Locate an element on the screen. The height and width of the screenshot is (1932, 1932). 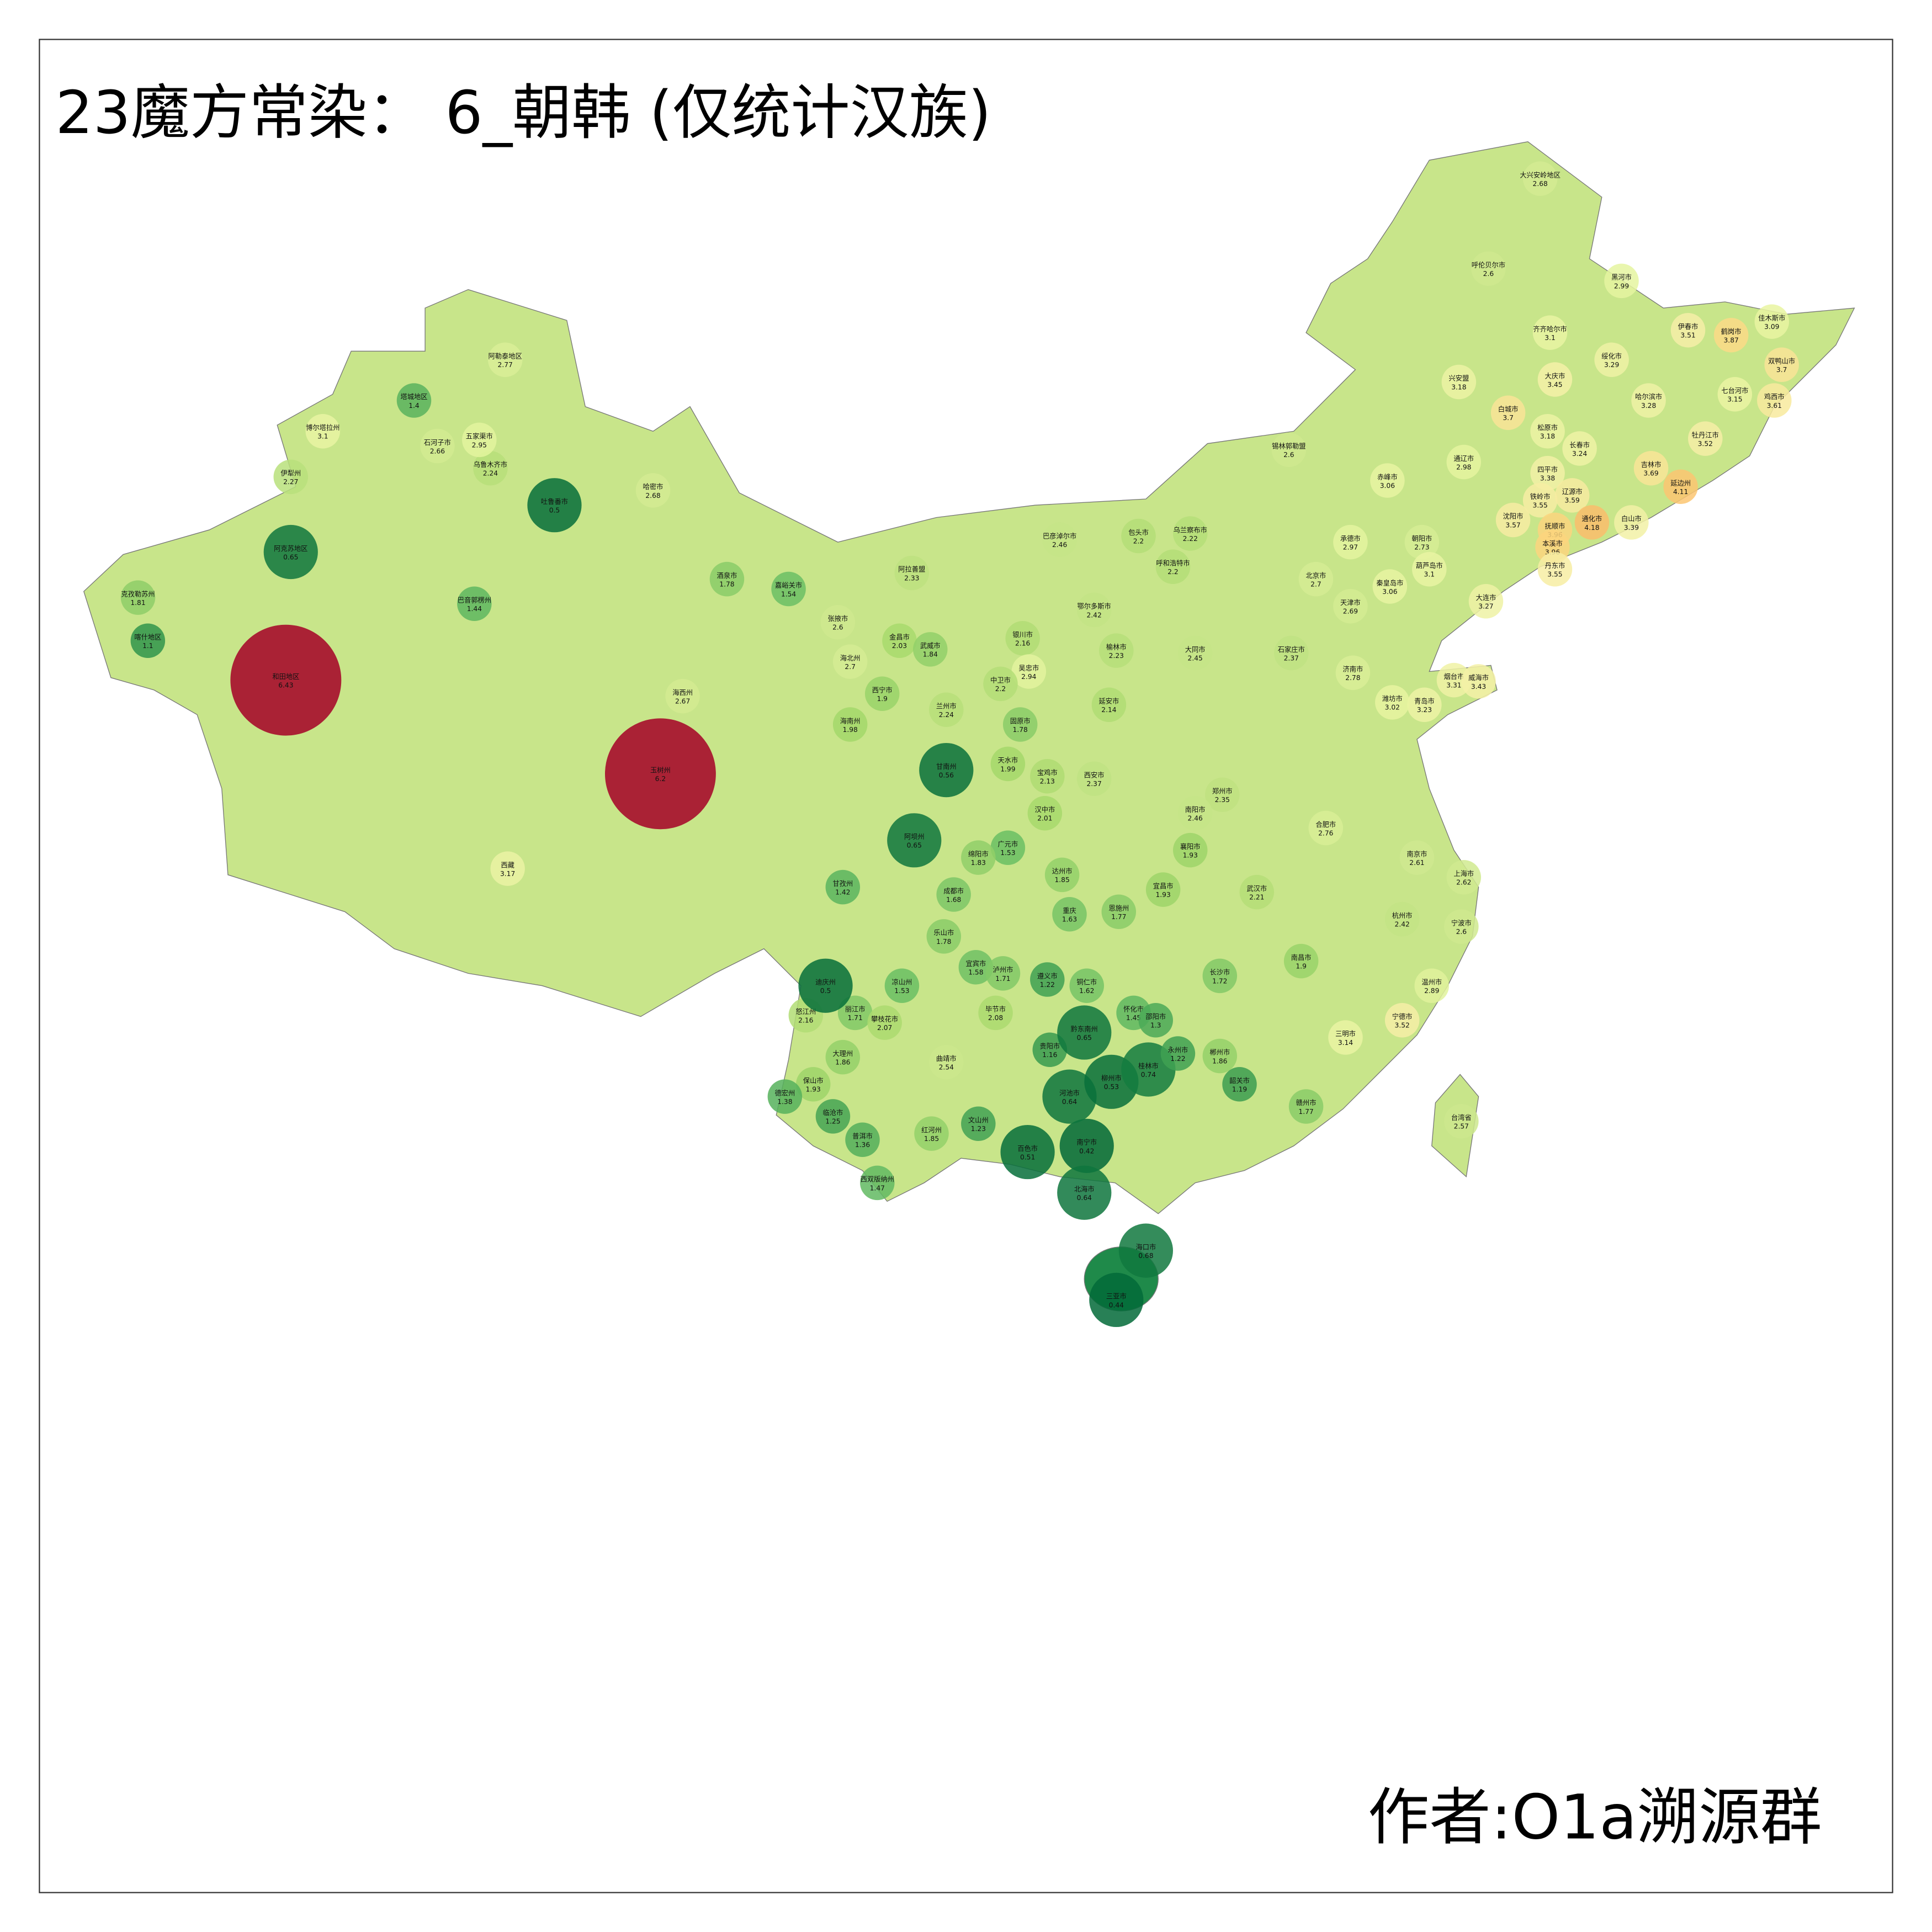
region-value: 0.64 is located at coordinates (1084, 1198).